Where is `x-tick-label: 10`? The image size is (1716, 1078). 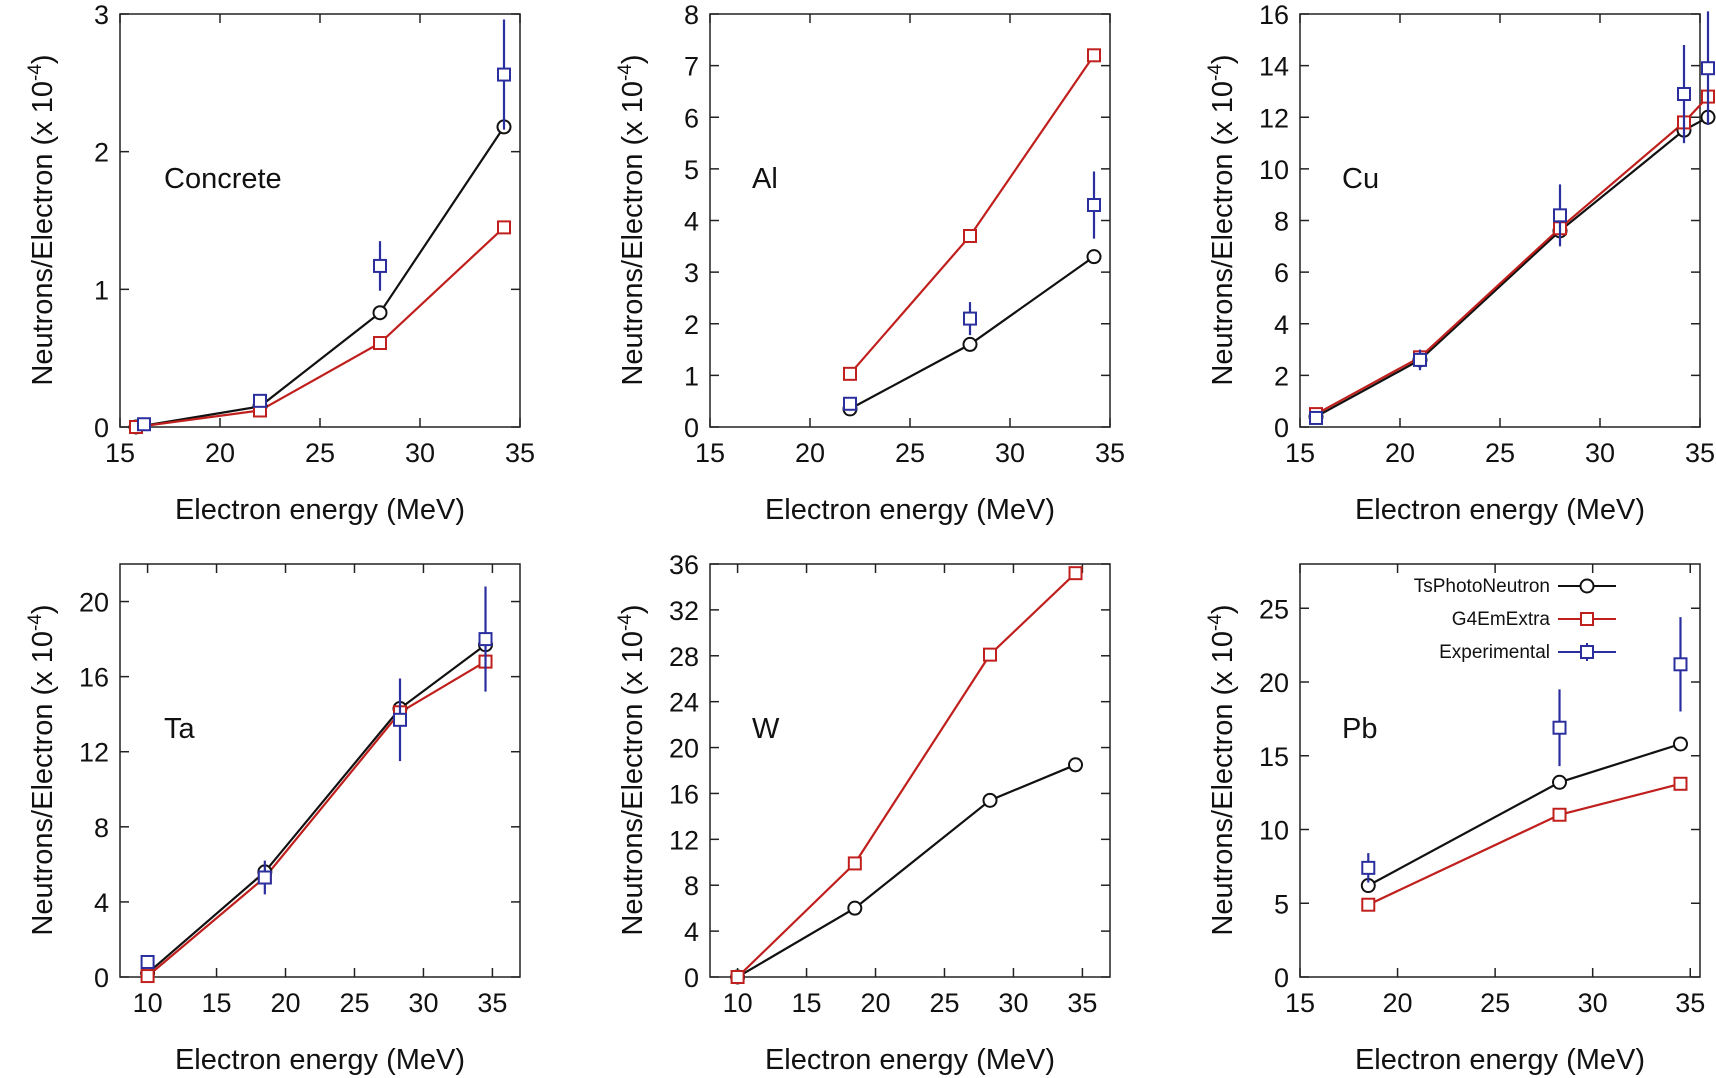
x-tick-label: 10 is located at coordinates (738, 1003).